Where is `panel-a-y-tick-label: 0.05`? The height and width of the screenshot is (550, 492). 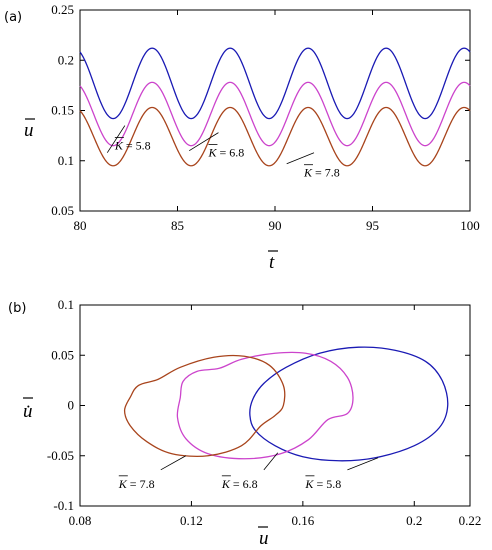 panel-a-y-tick-label: 0.05 is located at coordinates (62, 210).